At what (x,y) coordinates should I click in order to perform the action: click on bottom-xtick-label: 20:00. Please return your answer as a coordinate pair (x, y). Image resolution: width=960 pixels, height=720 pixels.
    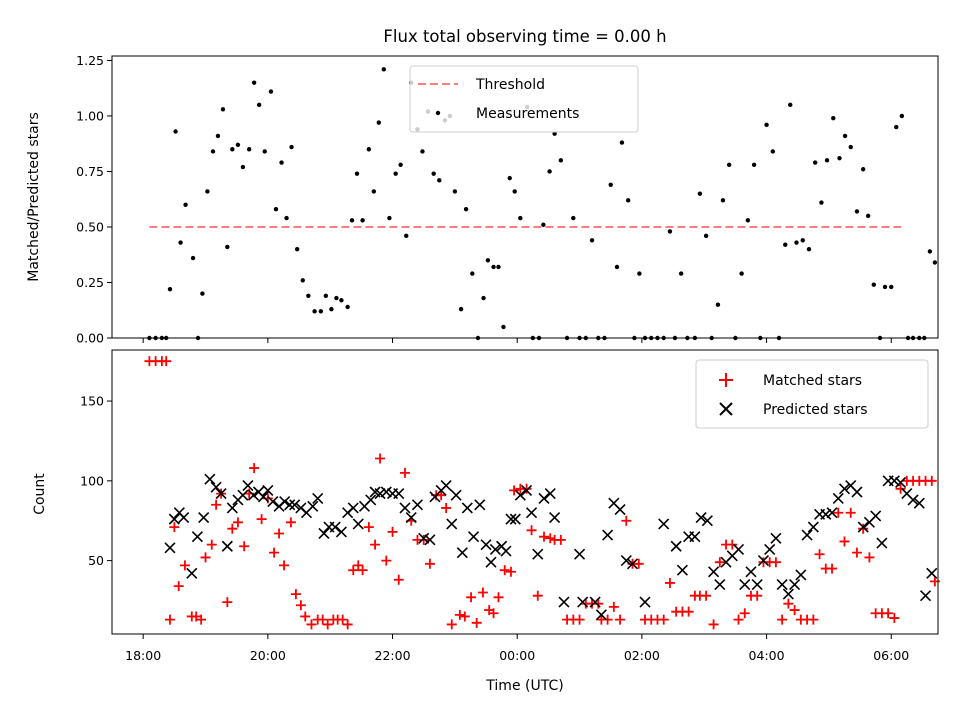
    Looking at the image, I should click on (268, 655).